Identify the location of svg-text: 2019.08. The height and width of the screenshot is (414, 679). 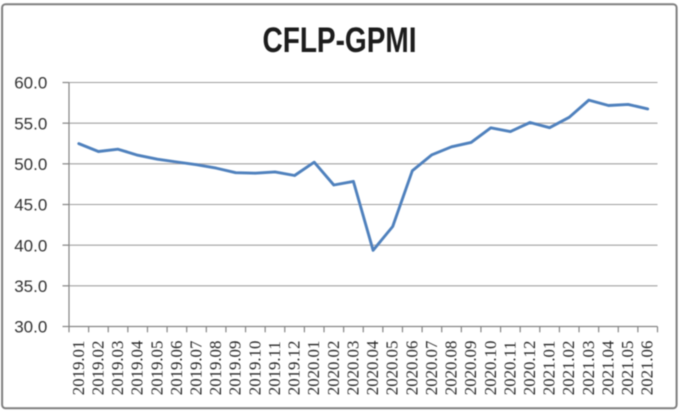
(215, 368).